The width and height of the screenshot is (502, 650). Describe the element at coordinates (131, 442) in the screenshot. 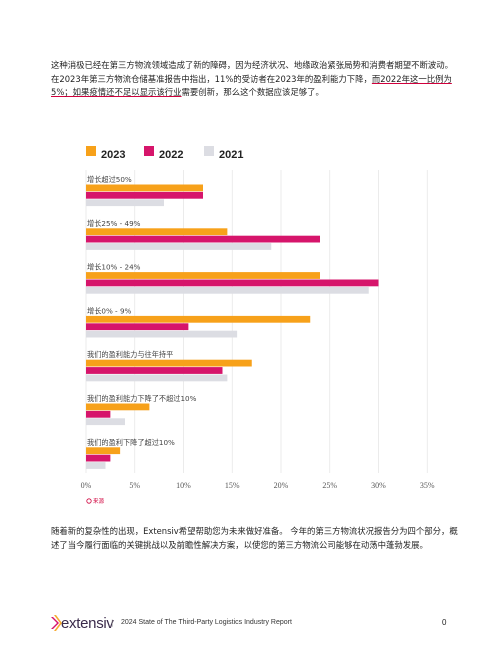

I see `category-label: 我们的盈利下降了超过10%` at that location.